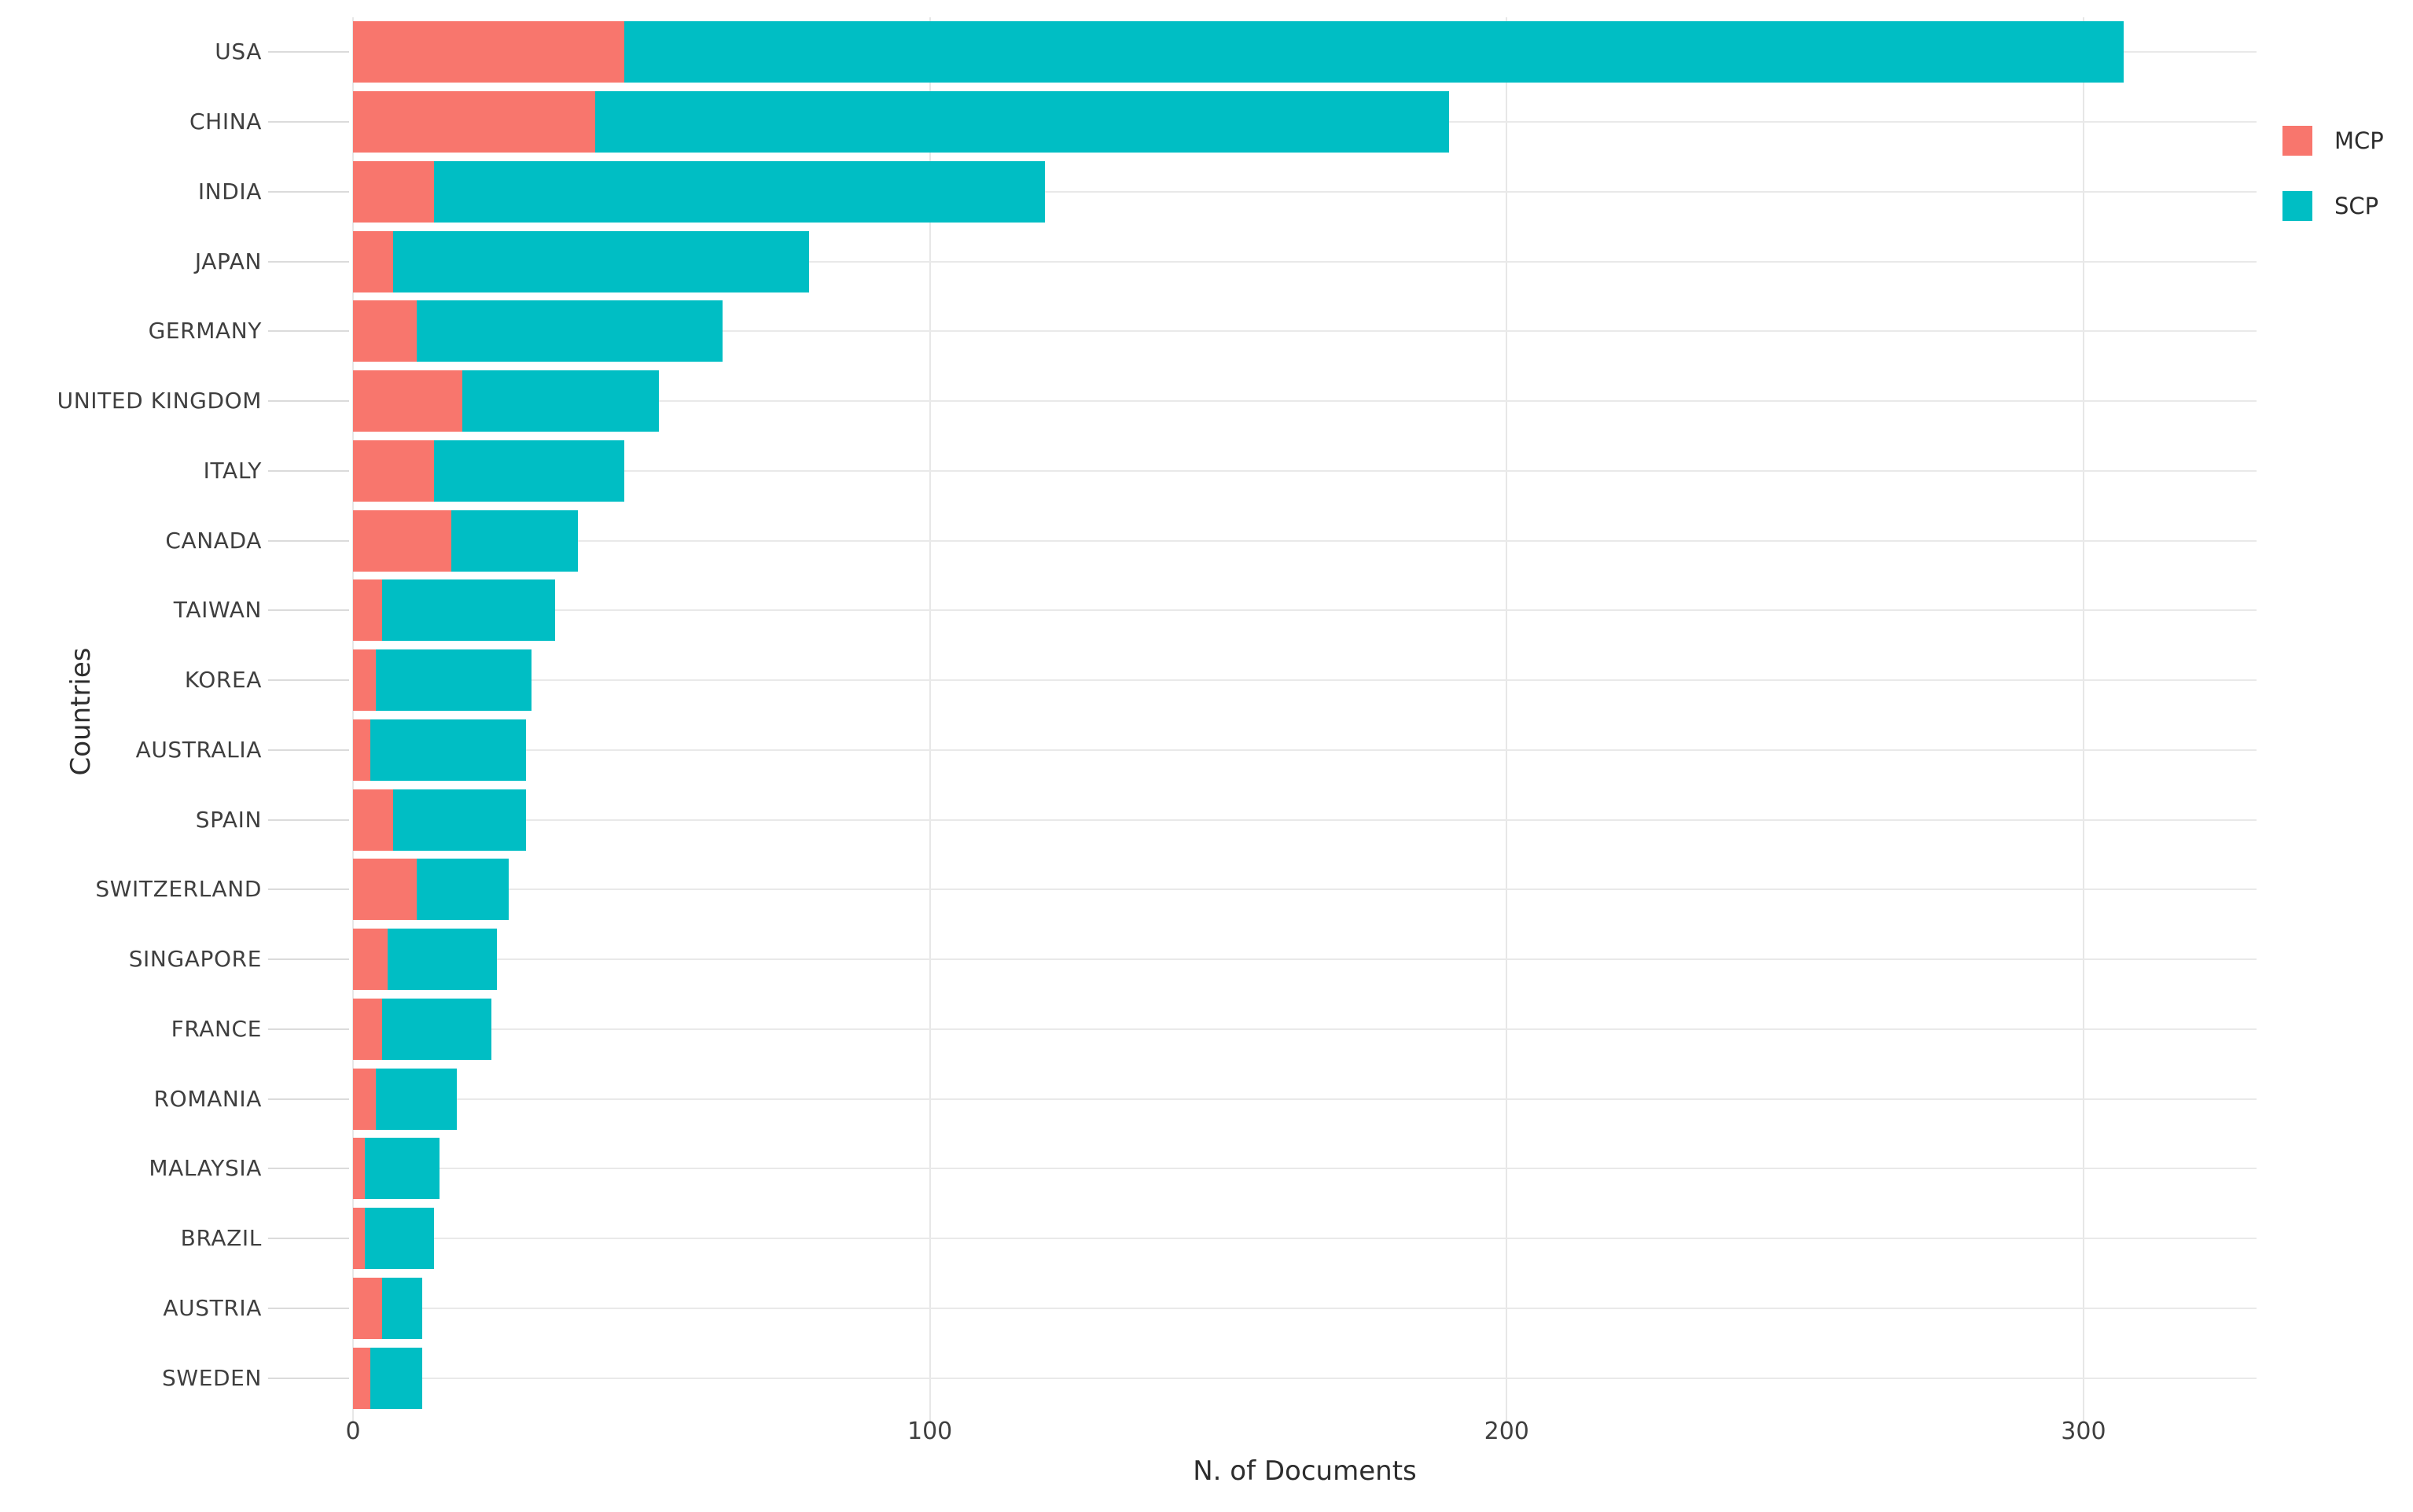 This screenshot has height=1512, width=2413. What do you see at coordinates (402, 1308) in the screenshot?
I see `bar-segment-scp-austria` at bounding box center [402, 1308].